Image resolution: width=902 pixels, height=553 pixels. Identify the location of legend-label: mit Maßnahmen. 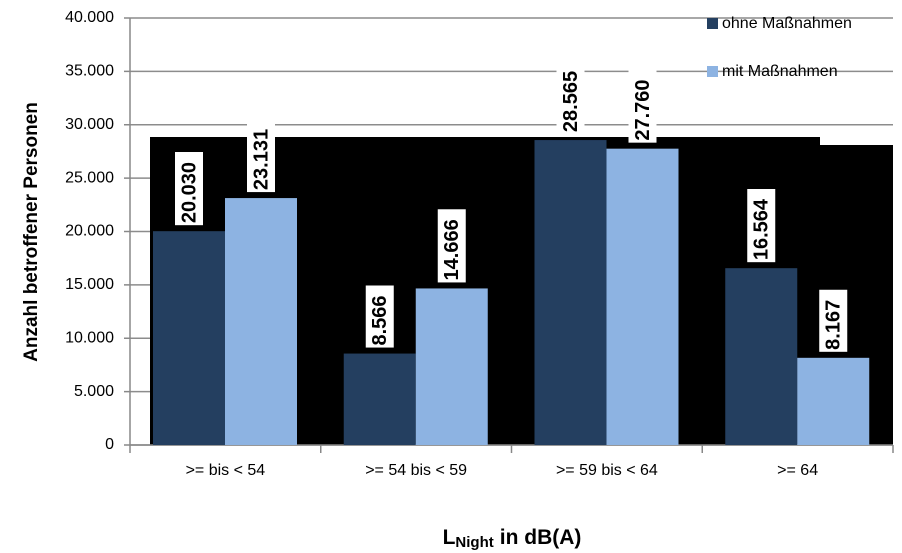
(780, 71).